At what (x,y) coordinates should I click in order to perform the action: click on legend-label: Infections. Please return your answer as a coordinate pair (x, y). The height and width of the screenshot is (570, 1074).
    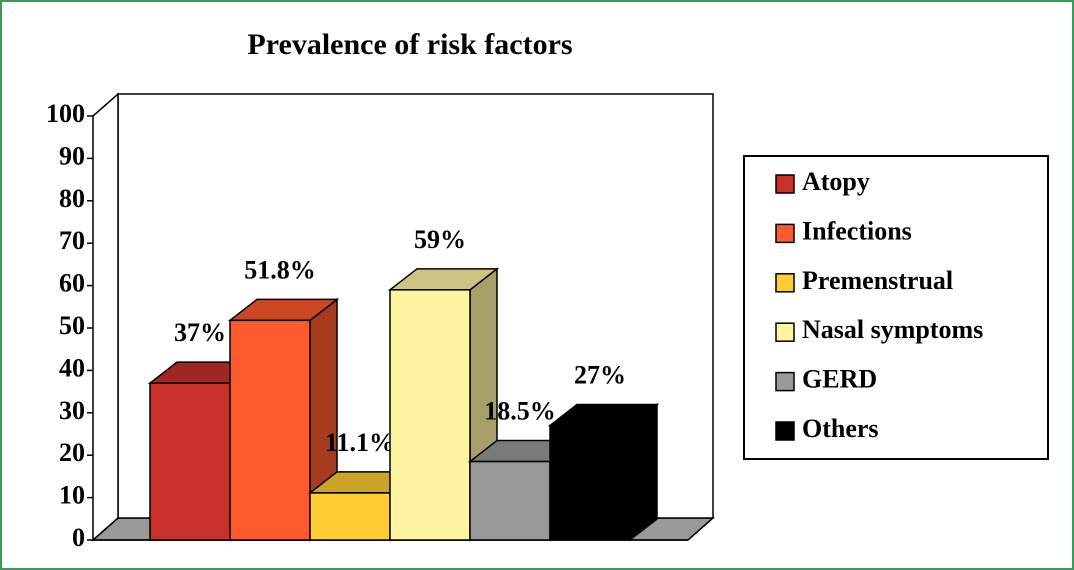
    Looking at the image, I should click on (857, 230).